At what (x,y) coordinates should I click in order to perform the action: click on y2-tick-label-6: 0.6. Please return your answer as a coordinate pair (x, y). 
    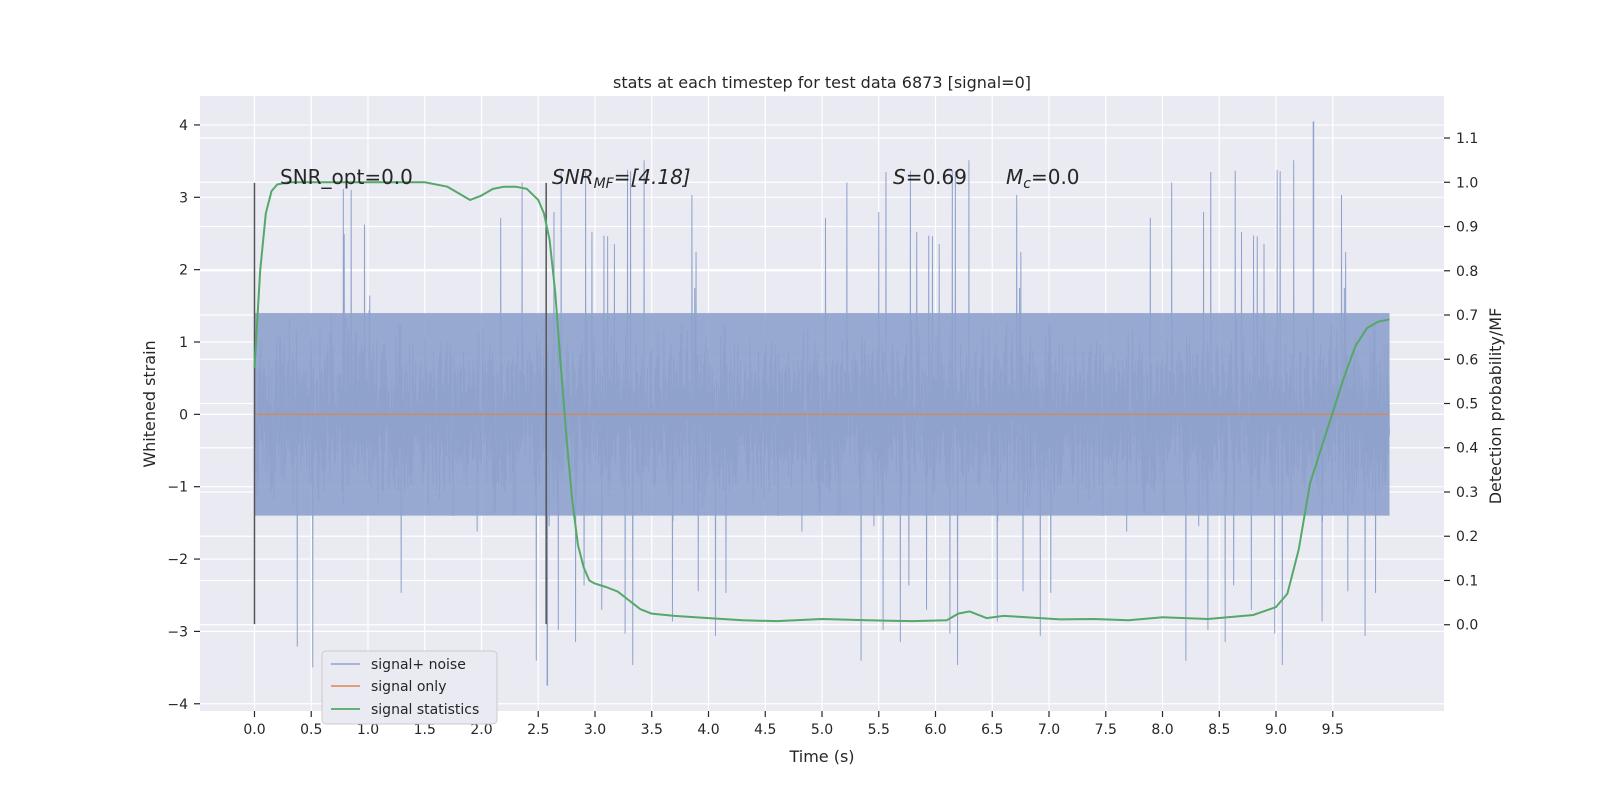
    Looking at the image, I should click on (1467, 360).